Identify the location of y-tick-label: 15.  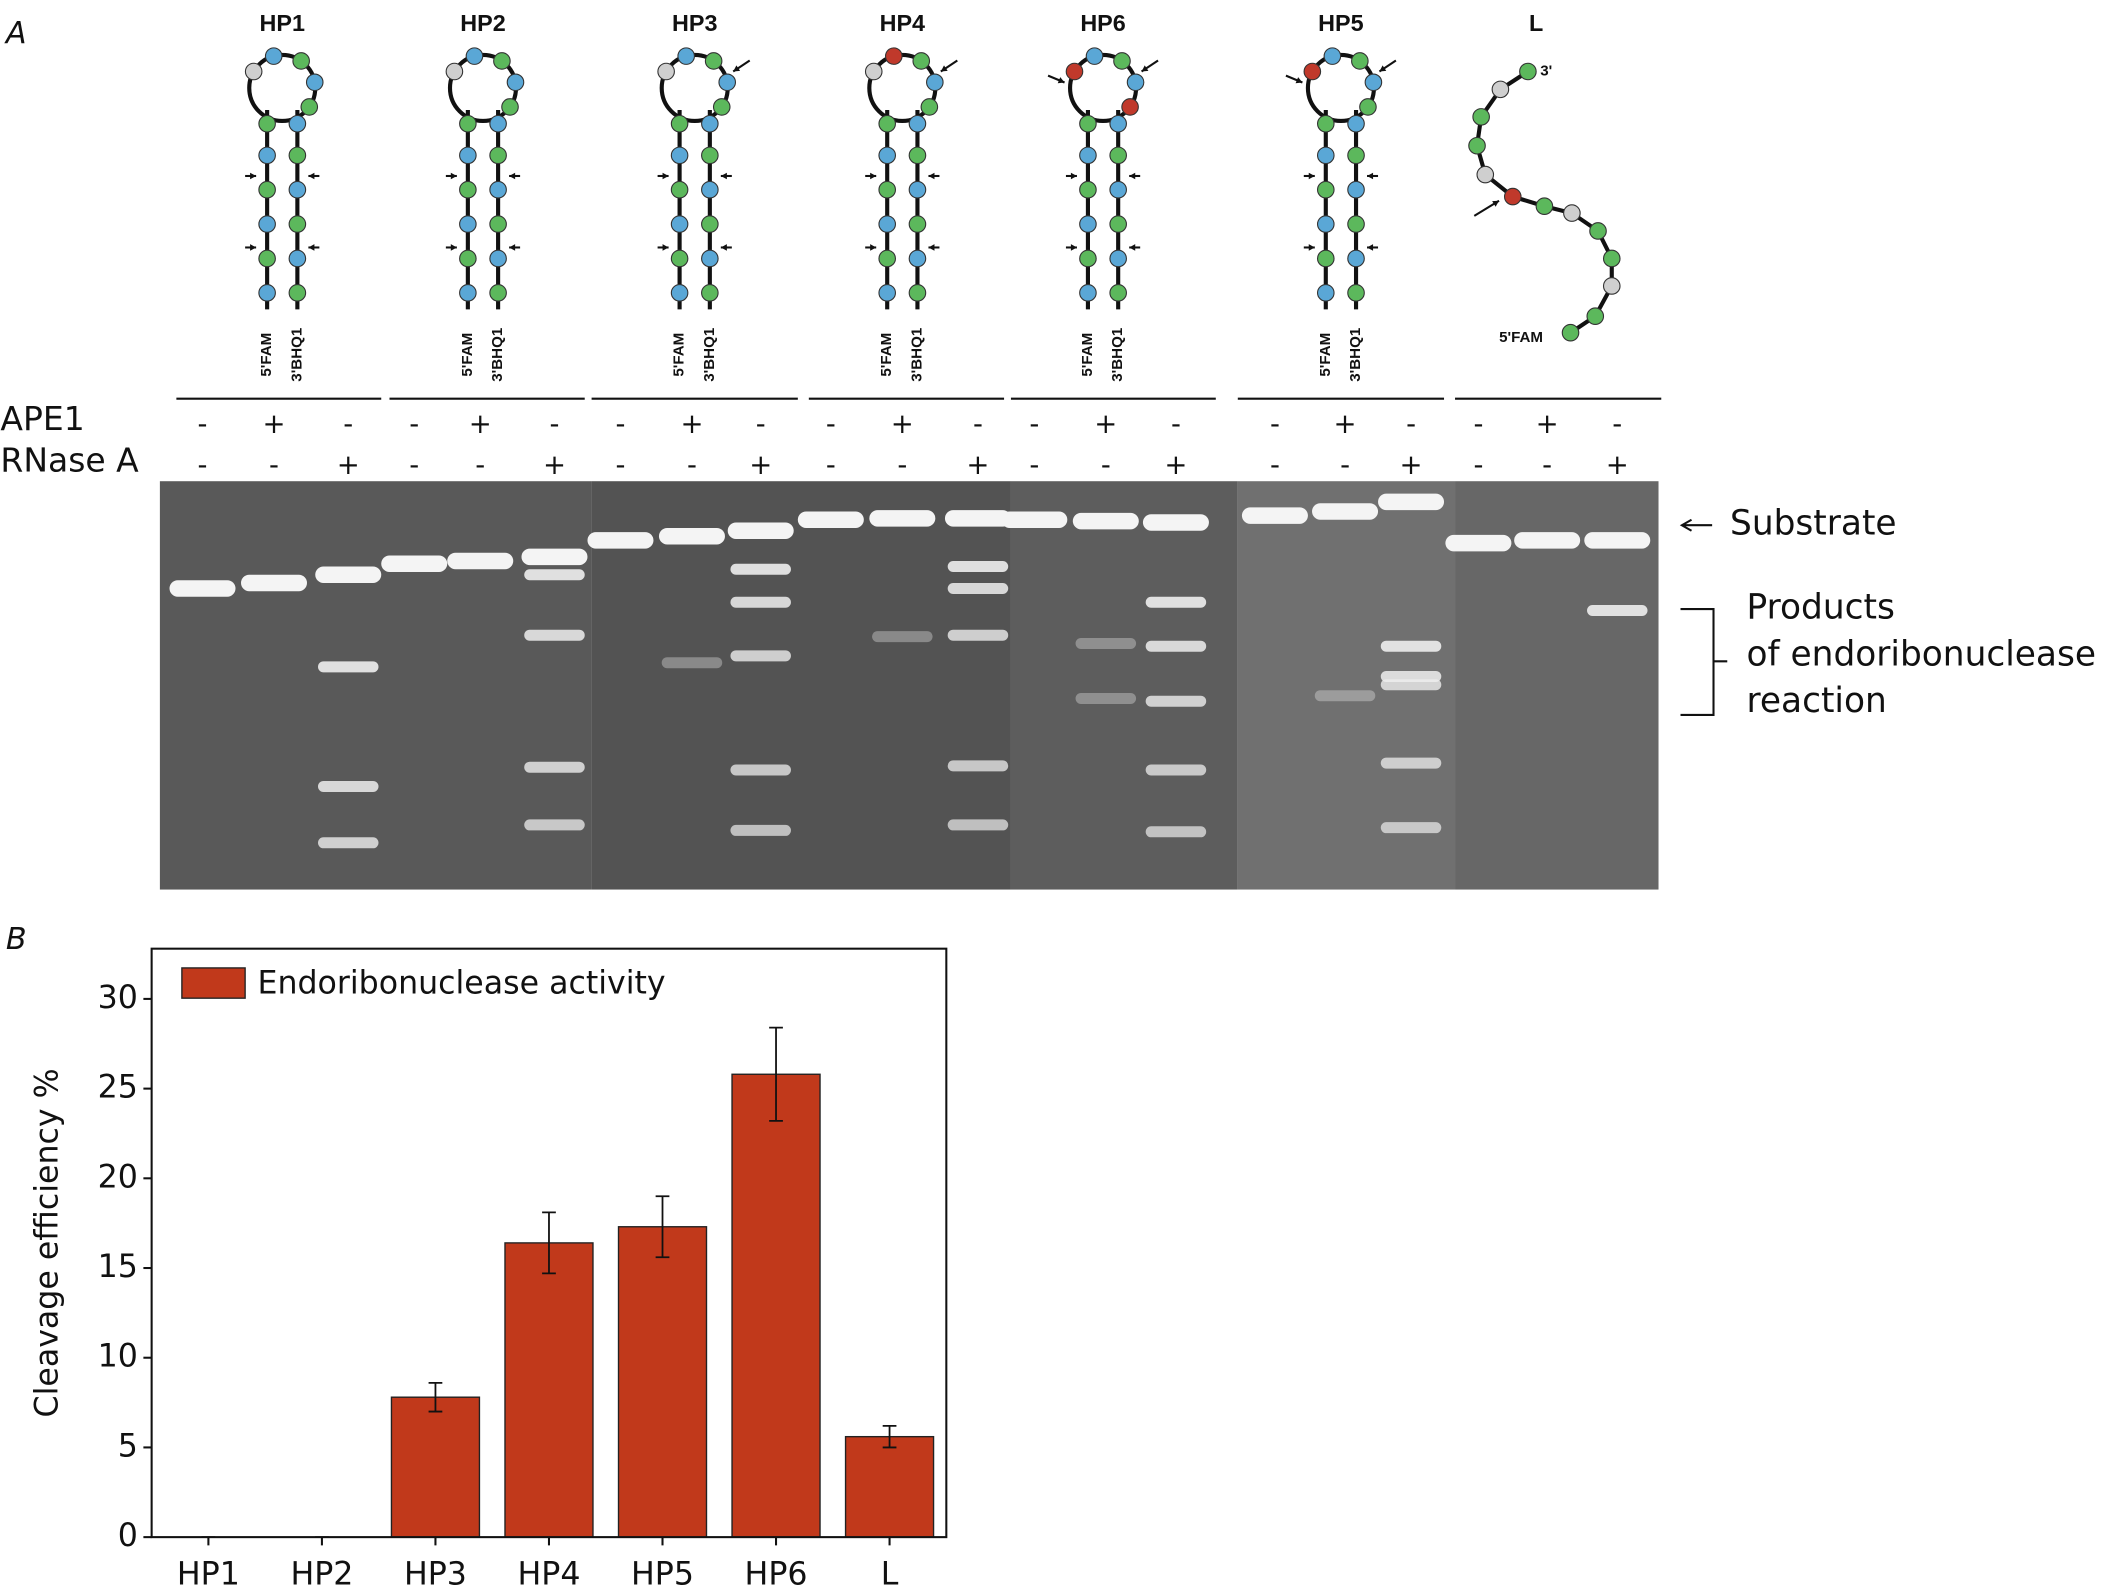
(118, 1267).